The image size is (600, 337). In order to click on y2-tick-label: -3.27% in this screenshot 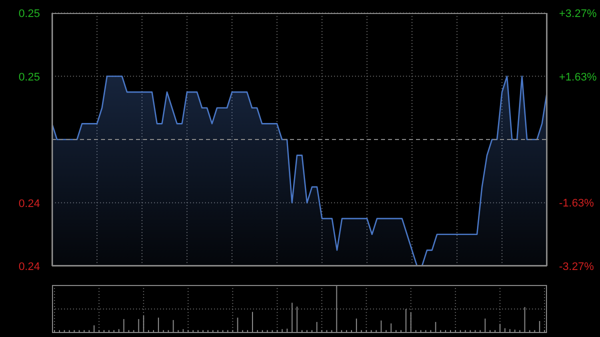, I will do `click(576, 267)`.